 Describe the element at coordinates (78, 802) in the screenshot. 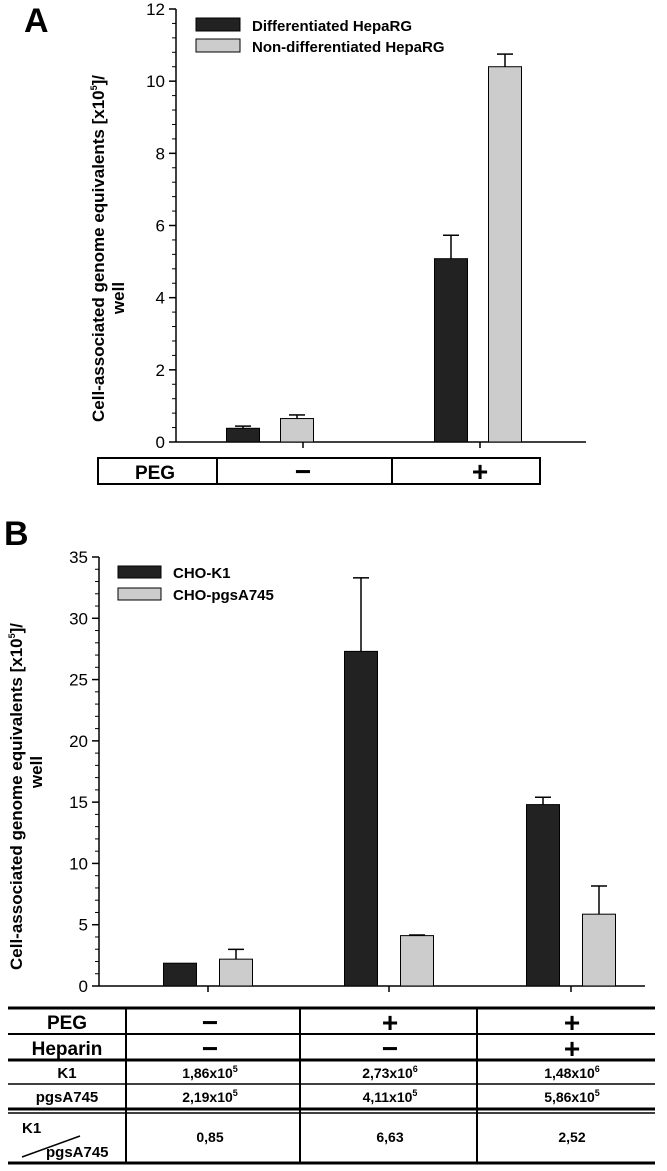

I see `y-tick-label: 15` at that location.